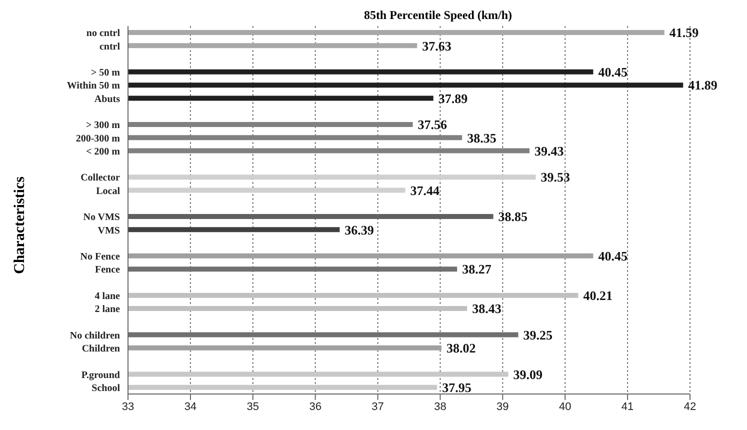  Describe the element at coordinates (107, 310) in the screenshot. I see `y-tick-label: 2 lane` at that location.